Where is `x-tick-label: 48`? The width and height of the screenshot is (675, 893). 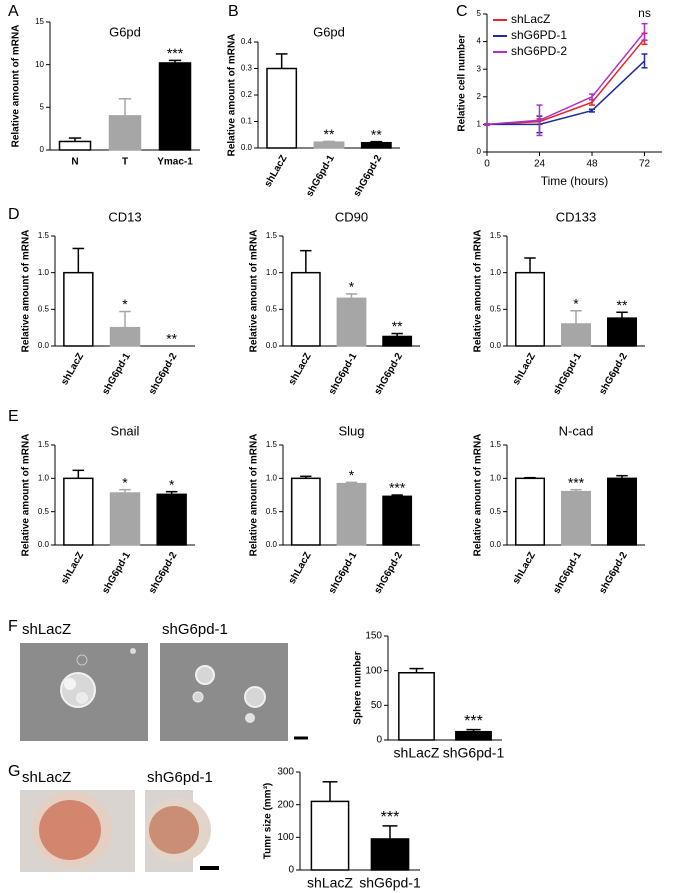
x-tick-label: 48 is located at coordinates (592, 164).